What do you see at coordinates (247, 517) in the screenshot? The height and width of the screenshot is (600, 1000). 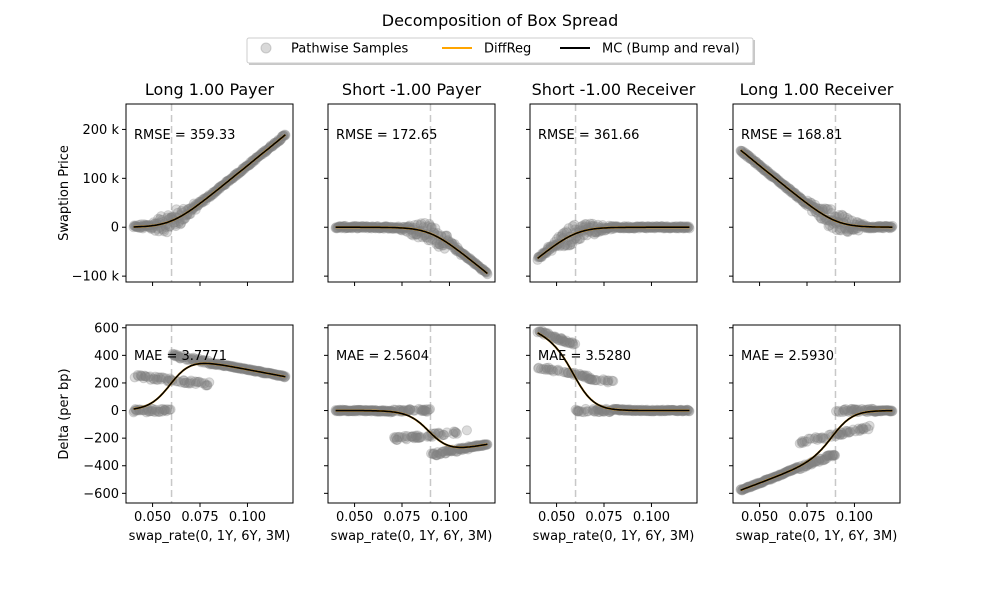 I see `x-tick-label: 0.100` at bounding box center [247, 517].